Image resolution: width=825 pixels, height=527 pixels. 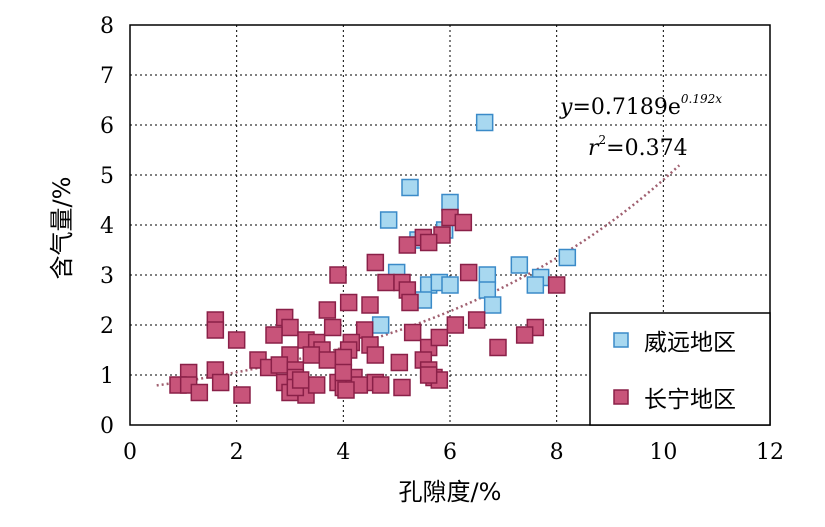 What do you see at coordinates (626, 107) in the screenshot?
I see `equation-rhs: =0.7189e` at bounding box center [626, 107].